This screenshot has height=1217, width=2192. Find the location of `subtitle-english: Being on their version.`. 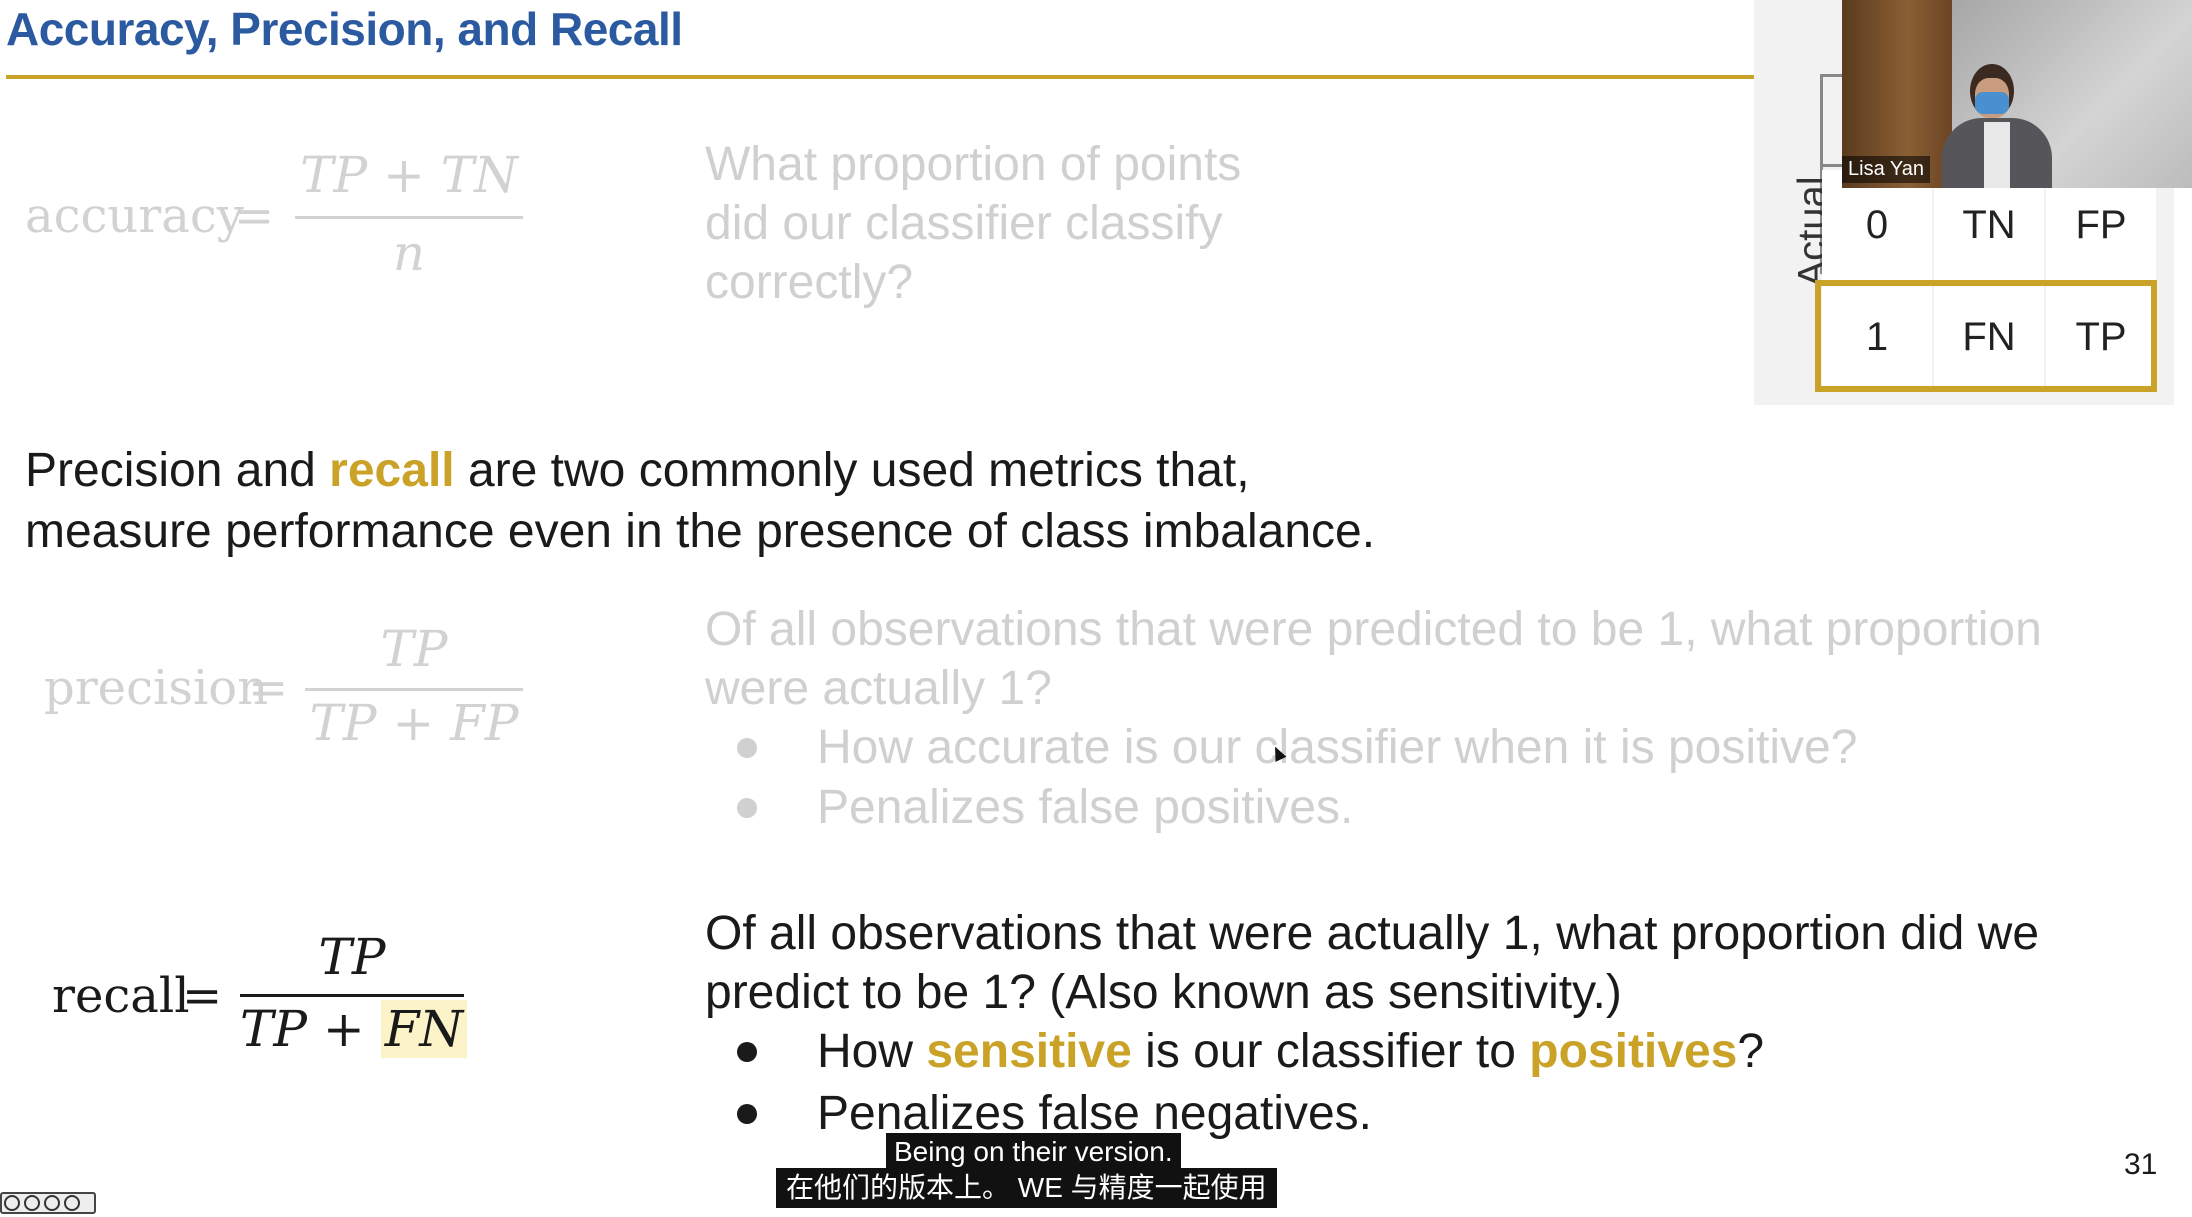

subtitle-english: Being on their version. is located at coordinates (1033, 1152).